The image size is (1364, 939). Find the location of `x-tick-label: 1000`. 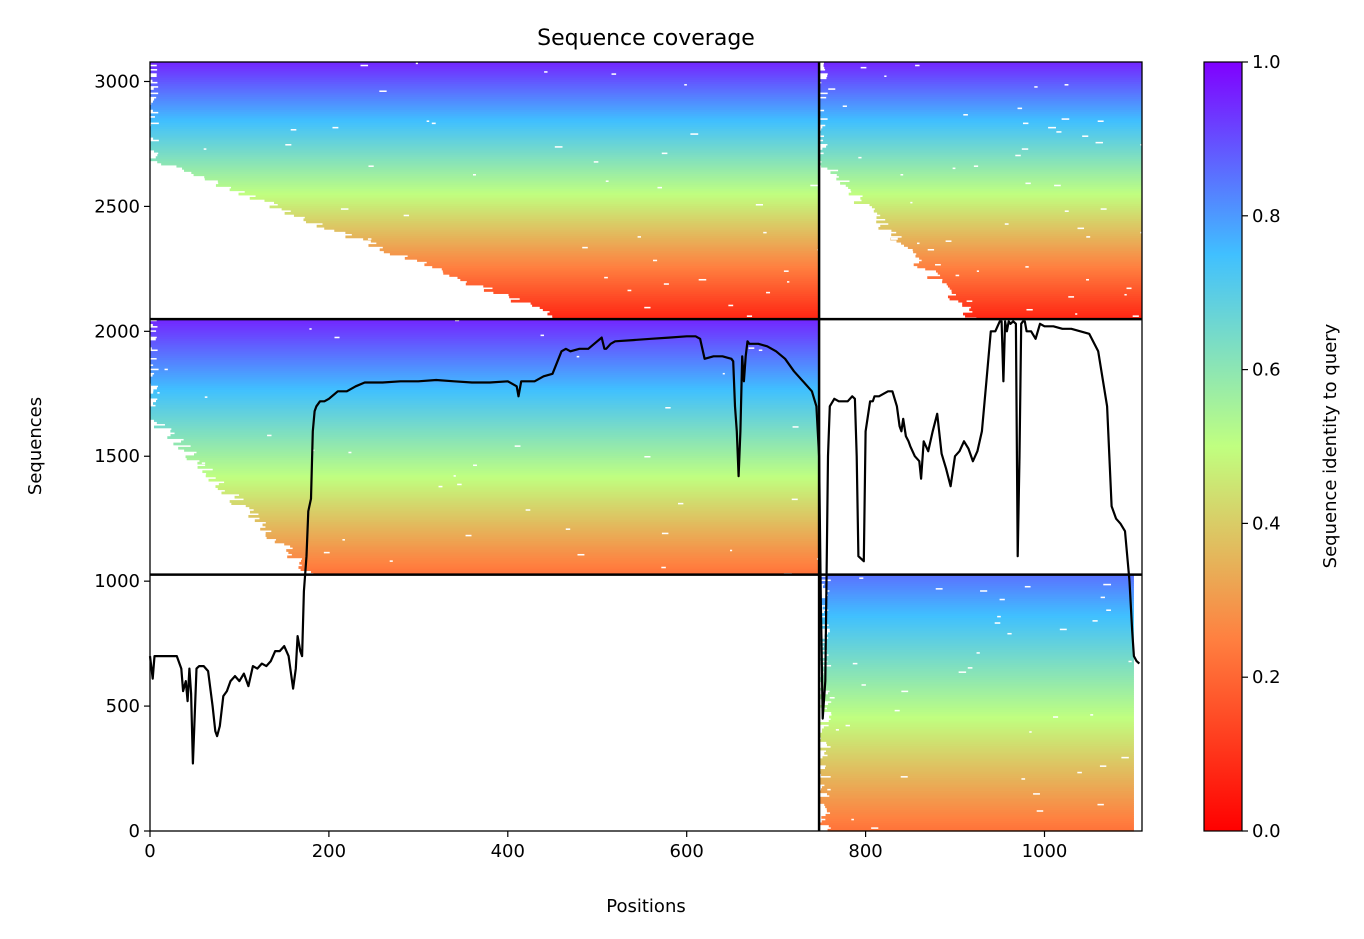

x-tick-label: 1000 is located at coordinates (1045, 851).